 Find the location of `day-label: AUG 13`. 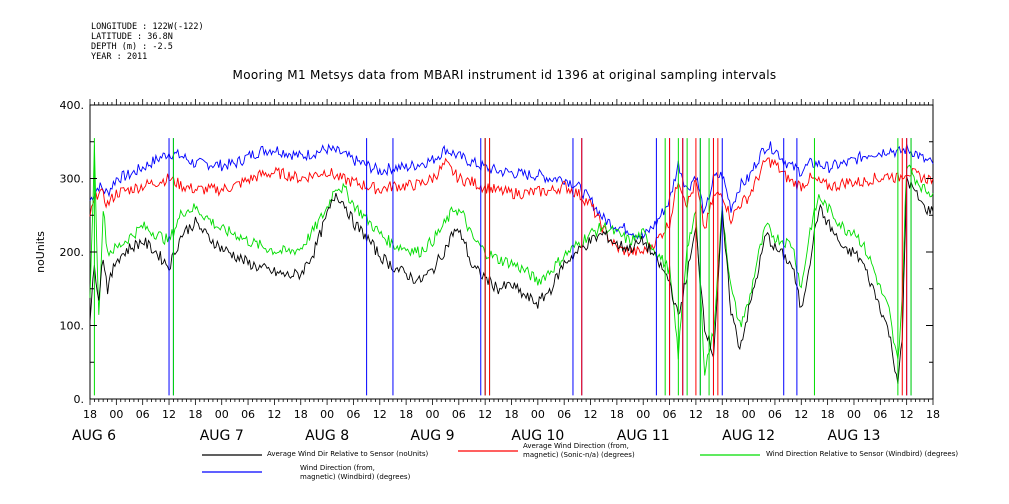

day-label: AUG 13 is located at coordinates (854, 436).